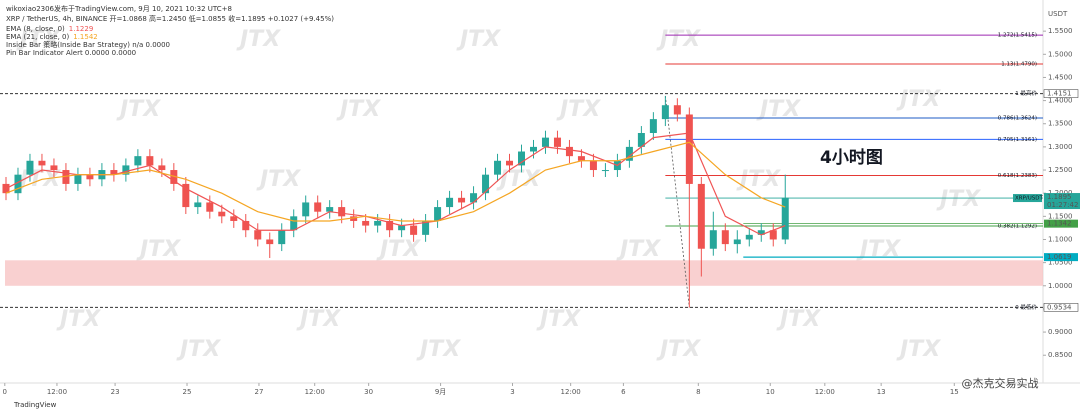 Image resolution: width=1080 pixels, height=414 pixels. Describe the element at coordinates (1060, 147) in the screenshot. I see `y-tick-label: 1.3000` at that location.